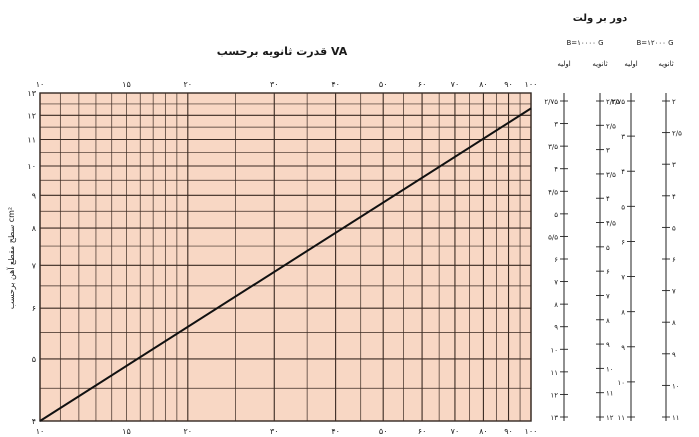 The image size is (699, 437). What do you see at coordinates (599, 64) in the screenshot?
I see `col-label-secondary-1: ثانویه` at bounding box center [599, 64].